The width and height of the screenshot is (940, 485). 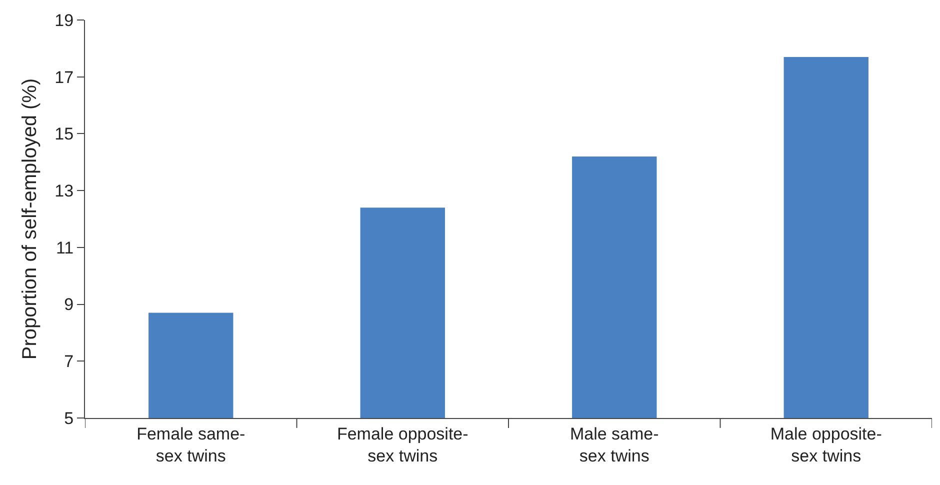 What do you see at coordinates (614, 445) in the screenshot?
I see `x-tick-label: Male same- sex twins` at bounding box center [614, 445].